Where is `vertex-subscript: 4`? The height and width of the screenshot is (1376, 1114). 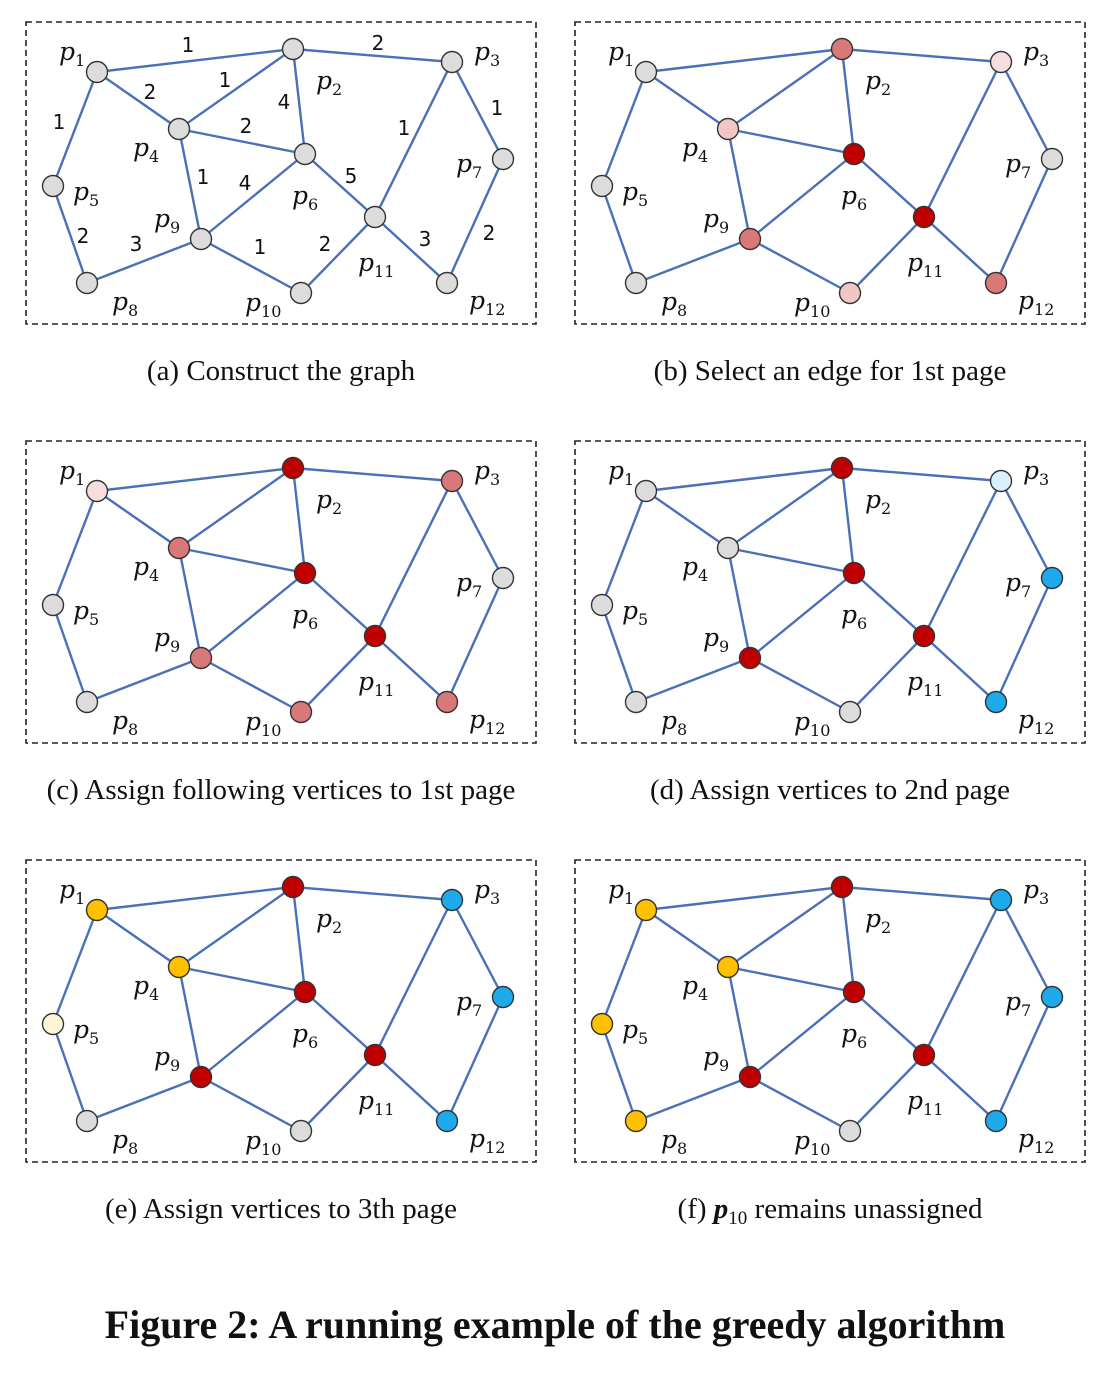
vertex-subscript: 4 is located at coordinates (154, 156).